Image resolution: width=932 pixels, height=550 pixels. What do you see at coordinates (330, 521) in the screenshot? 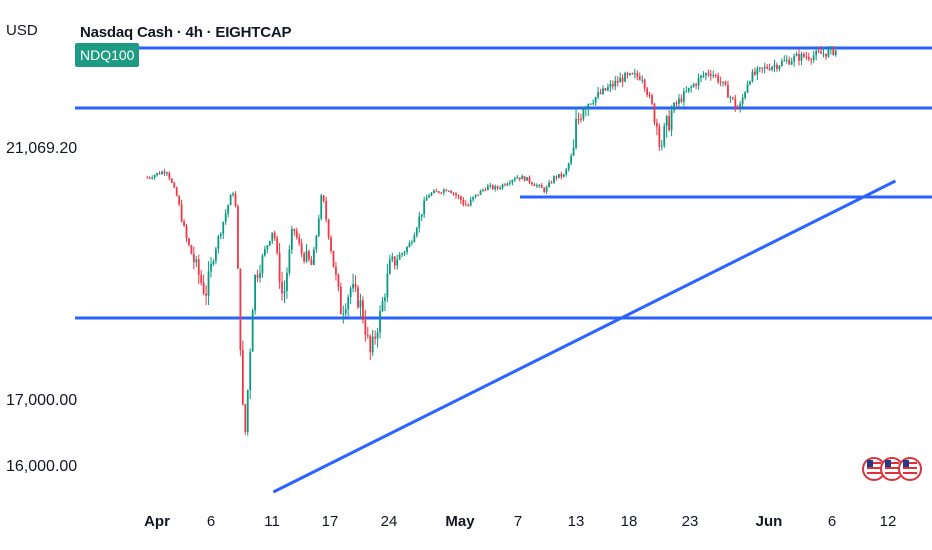
I see `x-tick-label: 17` at bounding box center [330, 521].